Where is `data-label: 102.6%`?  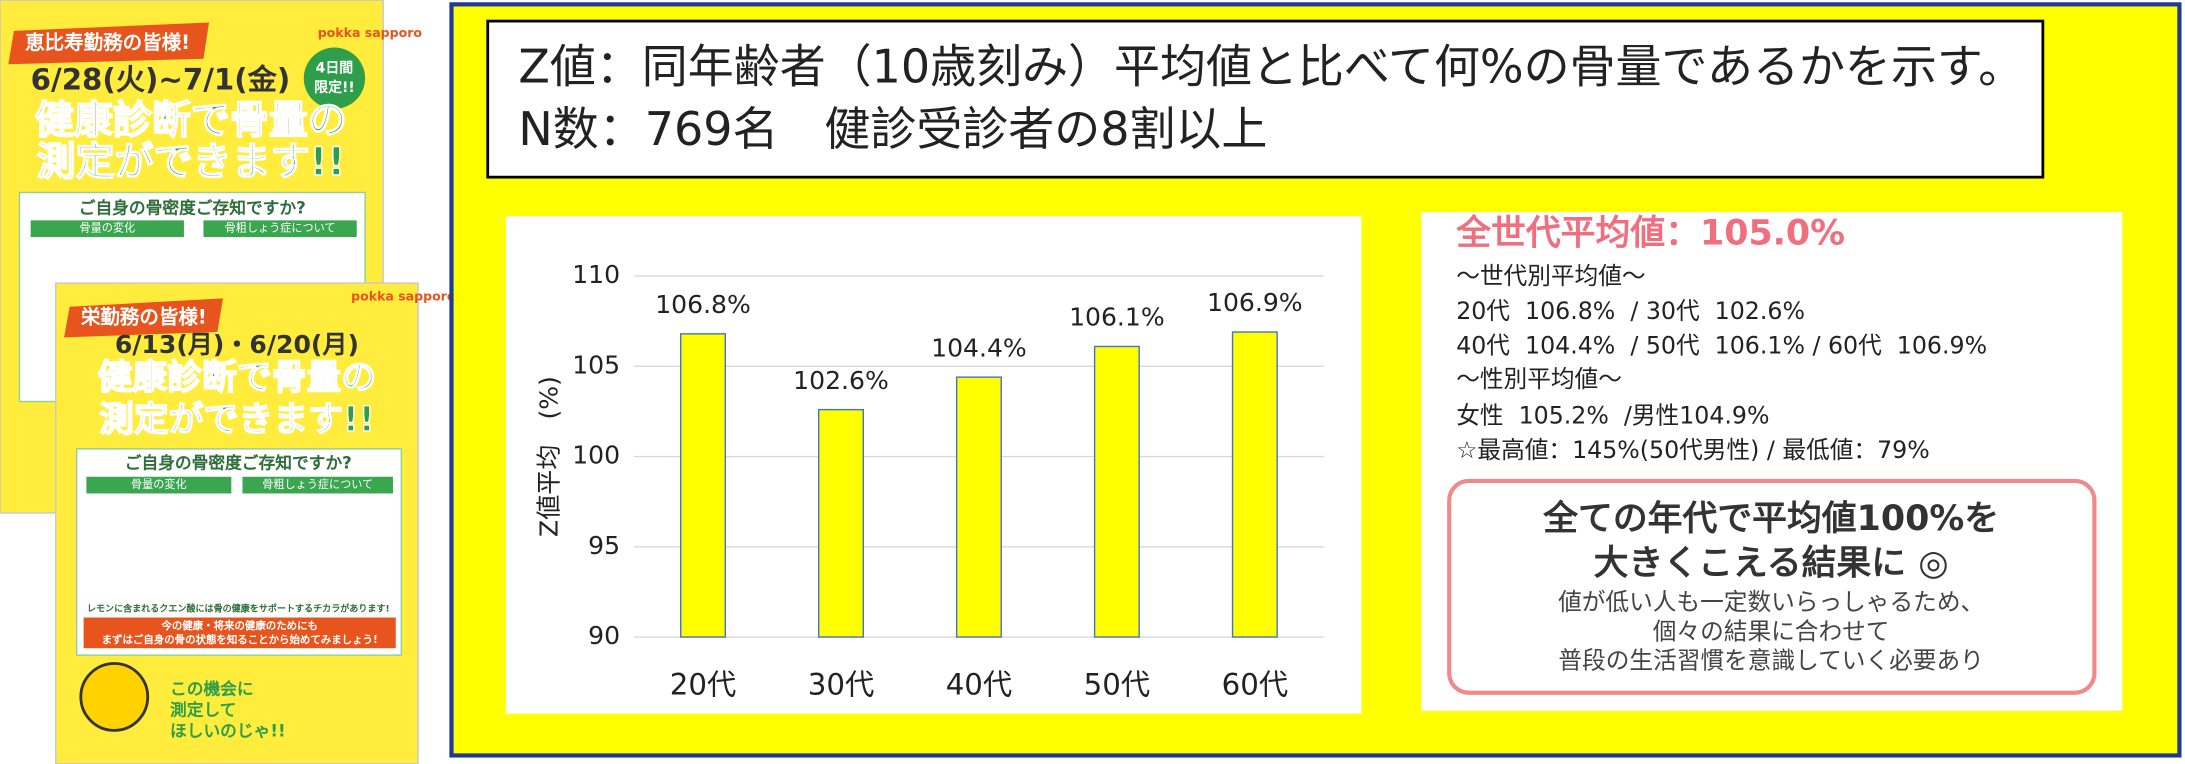
data-label: 102.6% is located at coordinates (841, 380).